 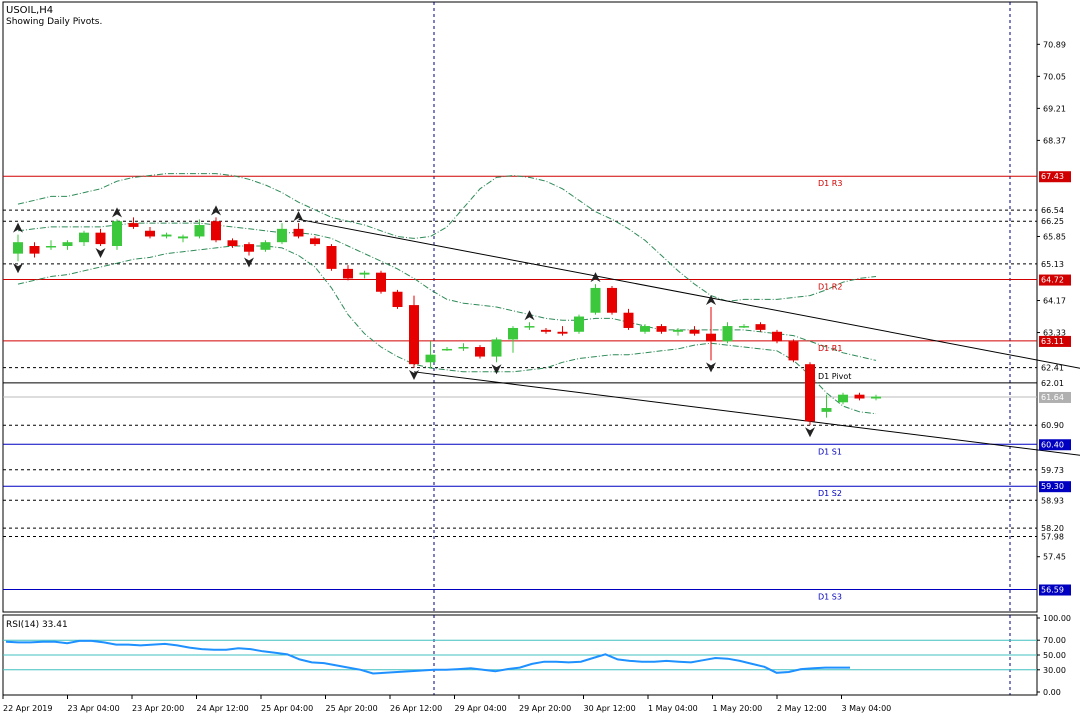 What do you see at coordinates (1057, 618) in the screenshot?
I see `rsi-tick-label: 100.00` at bounding box center [1057, 618].